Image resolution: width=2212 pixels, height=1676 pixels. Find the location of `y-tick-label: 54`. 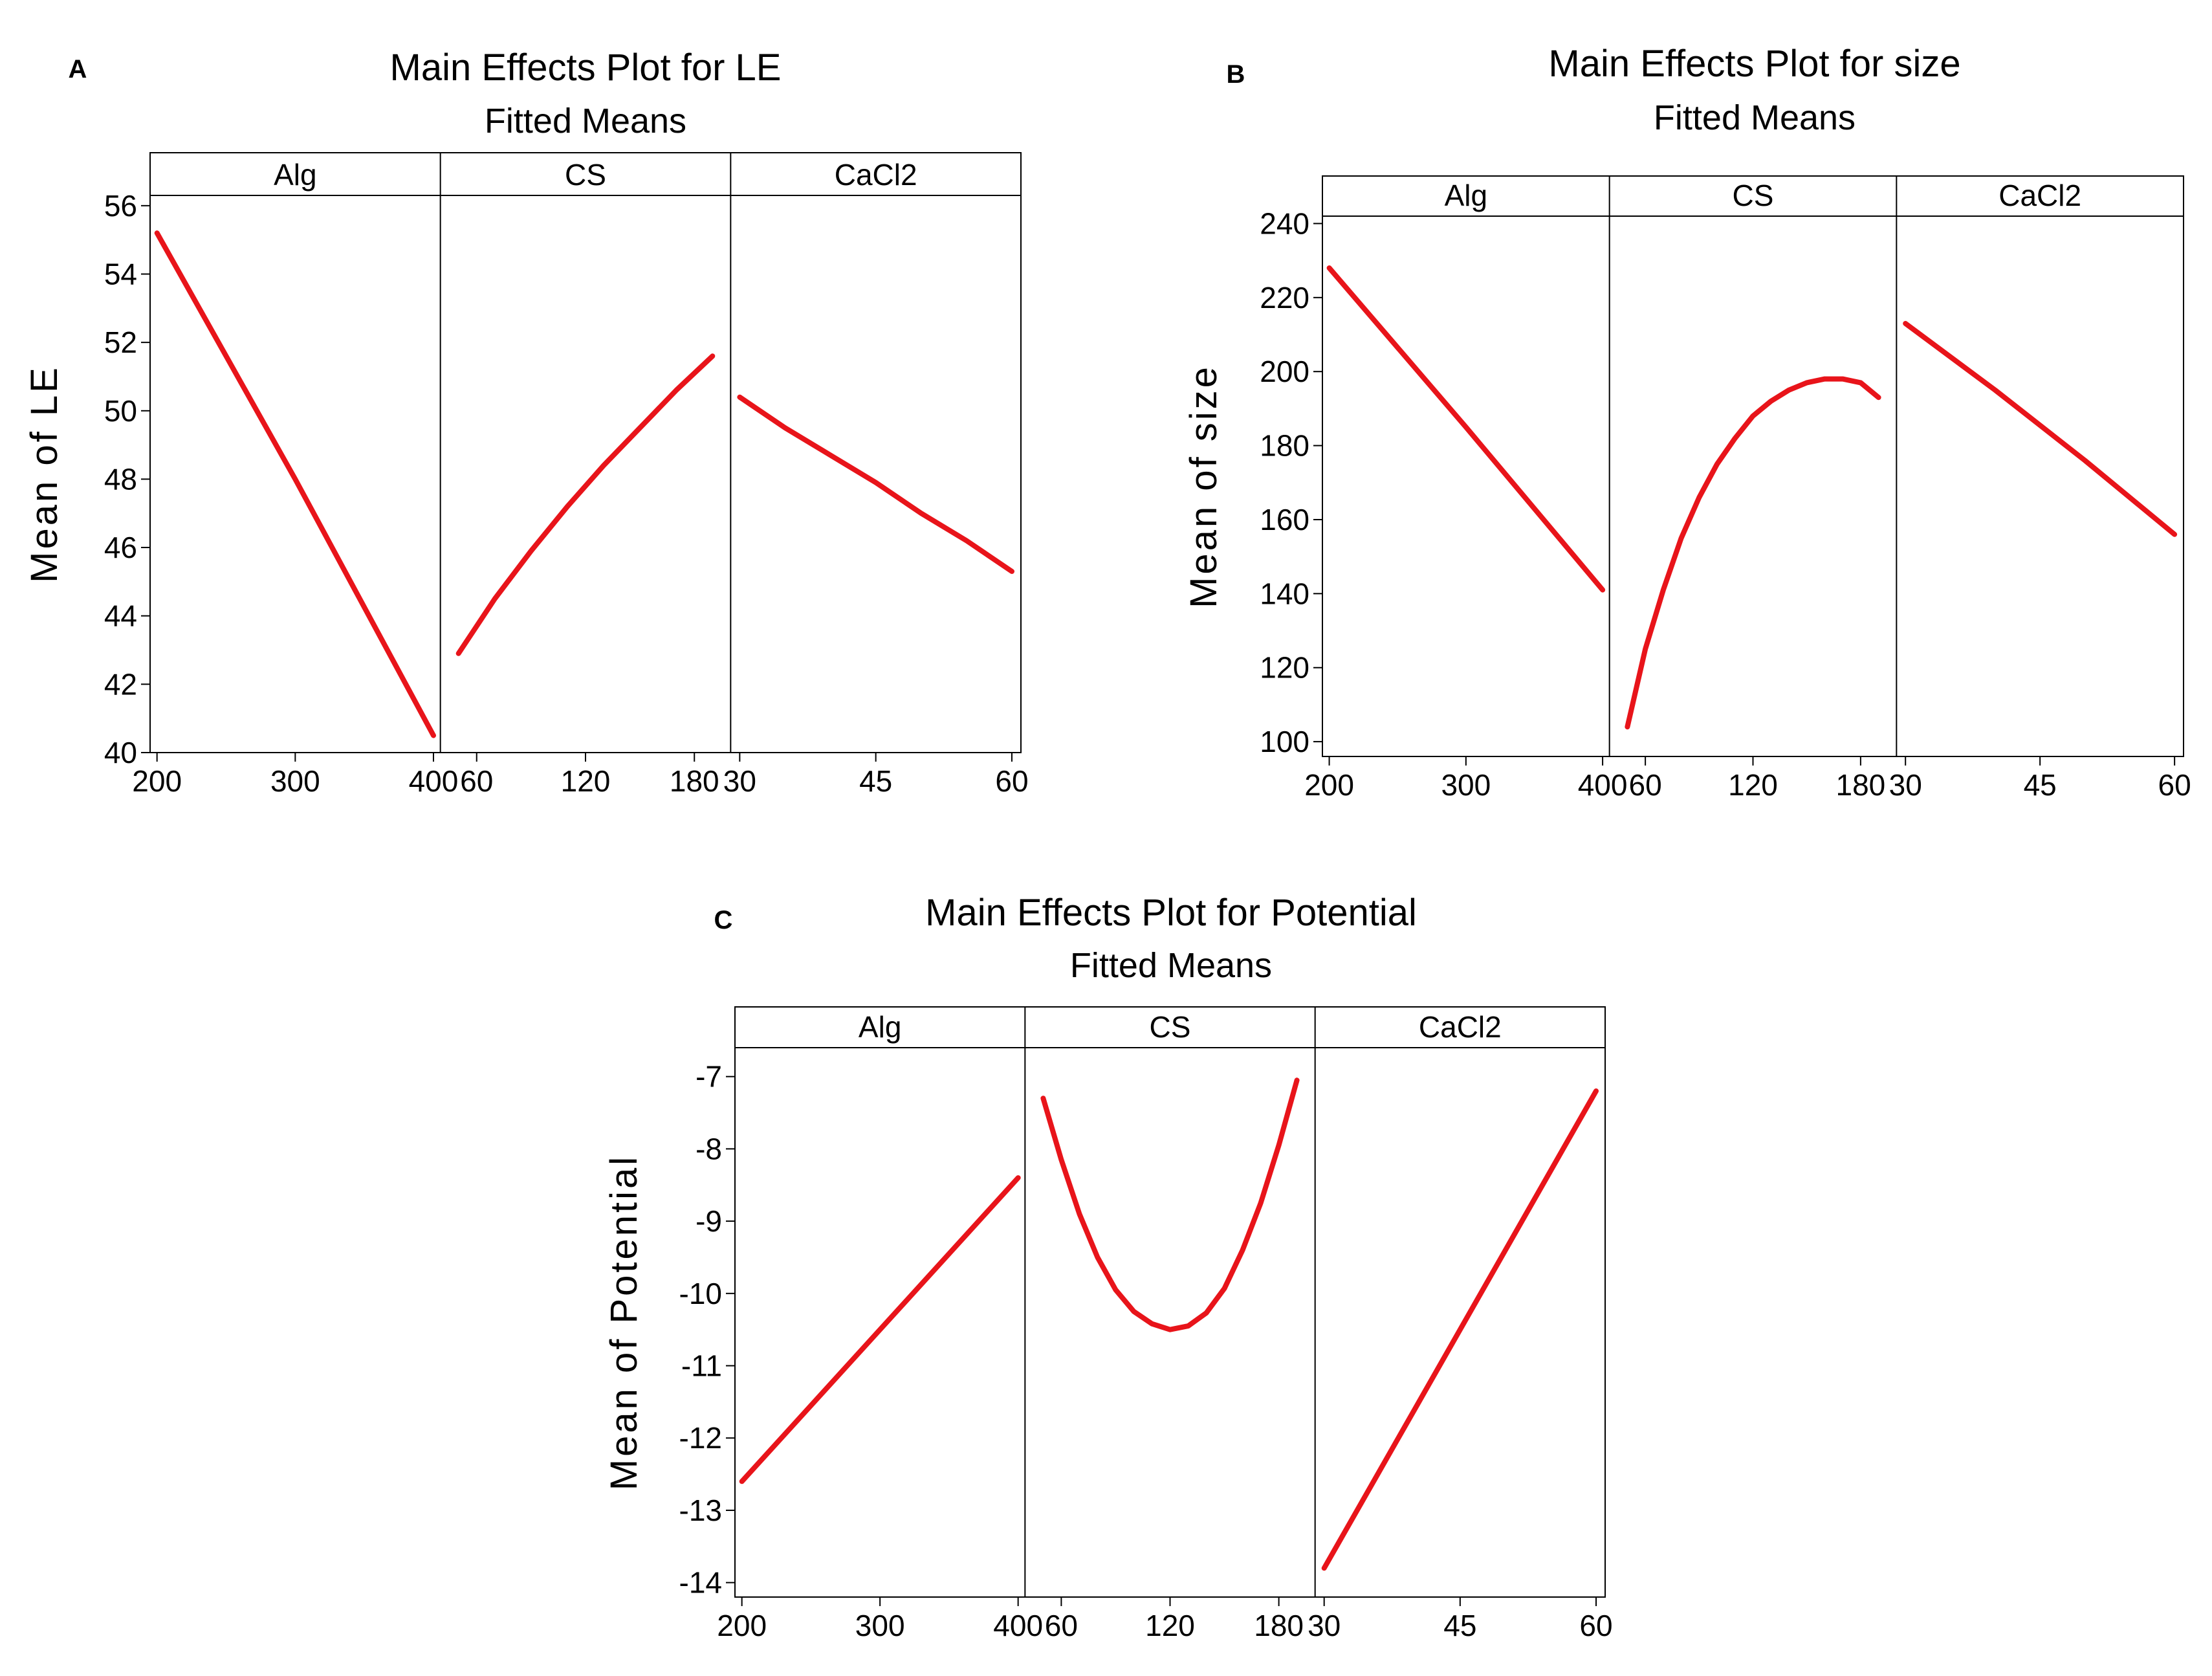

y-tick-label: 54 is located at coordinates (120, 274).